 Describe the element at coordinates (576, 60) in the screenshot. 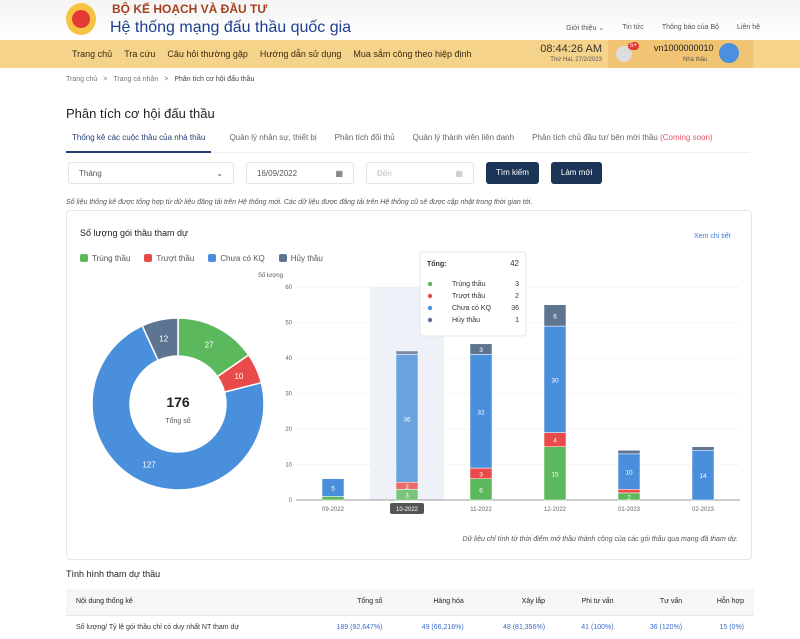

I see `clock-date: Thứ Hai, 27/2/2023` at that location.